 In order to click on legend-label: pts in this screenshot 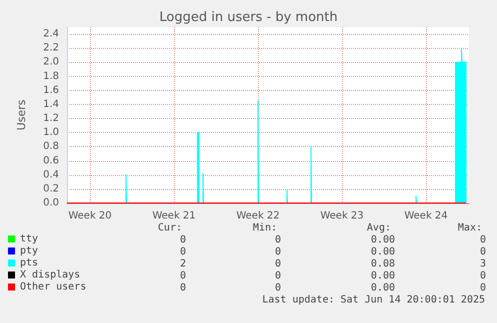, I will do `click(29, 263)`.